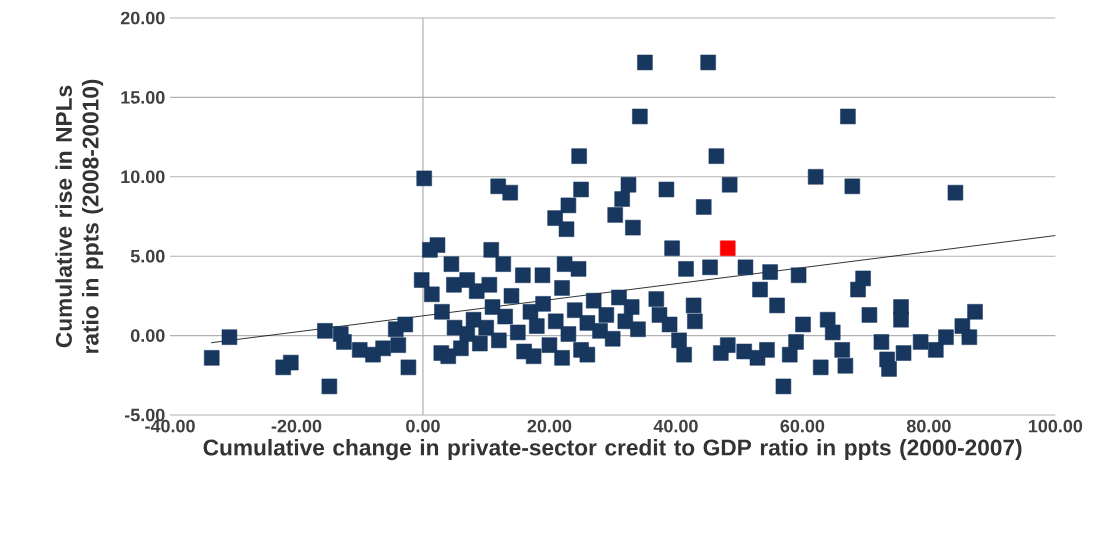 Image resolution: width=1096 pixels, height=547 pixels. What do you see at coordinates (928, 426) in the screenshot?
I see `x-tick-label: 80.00` at bounding box center [928, 426].